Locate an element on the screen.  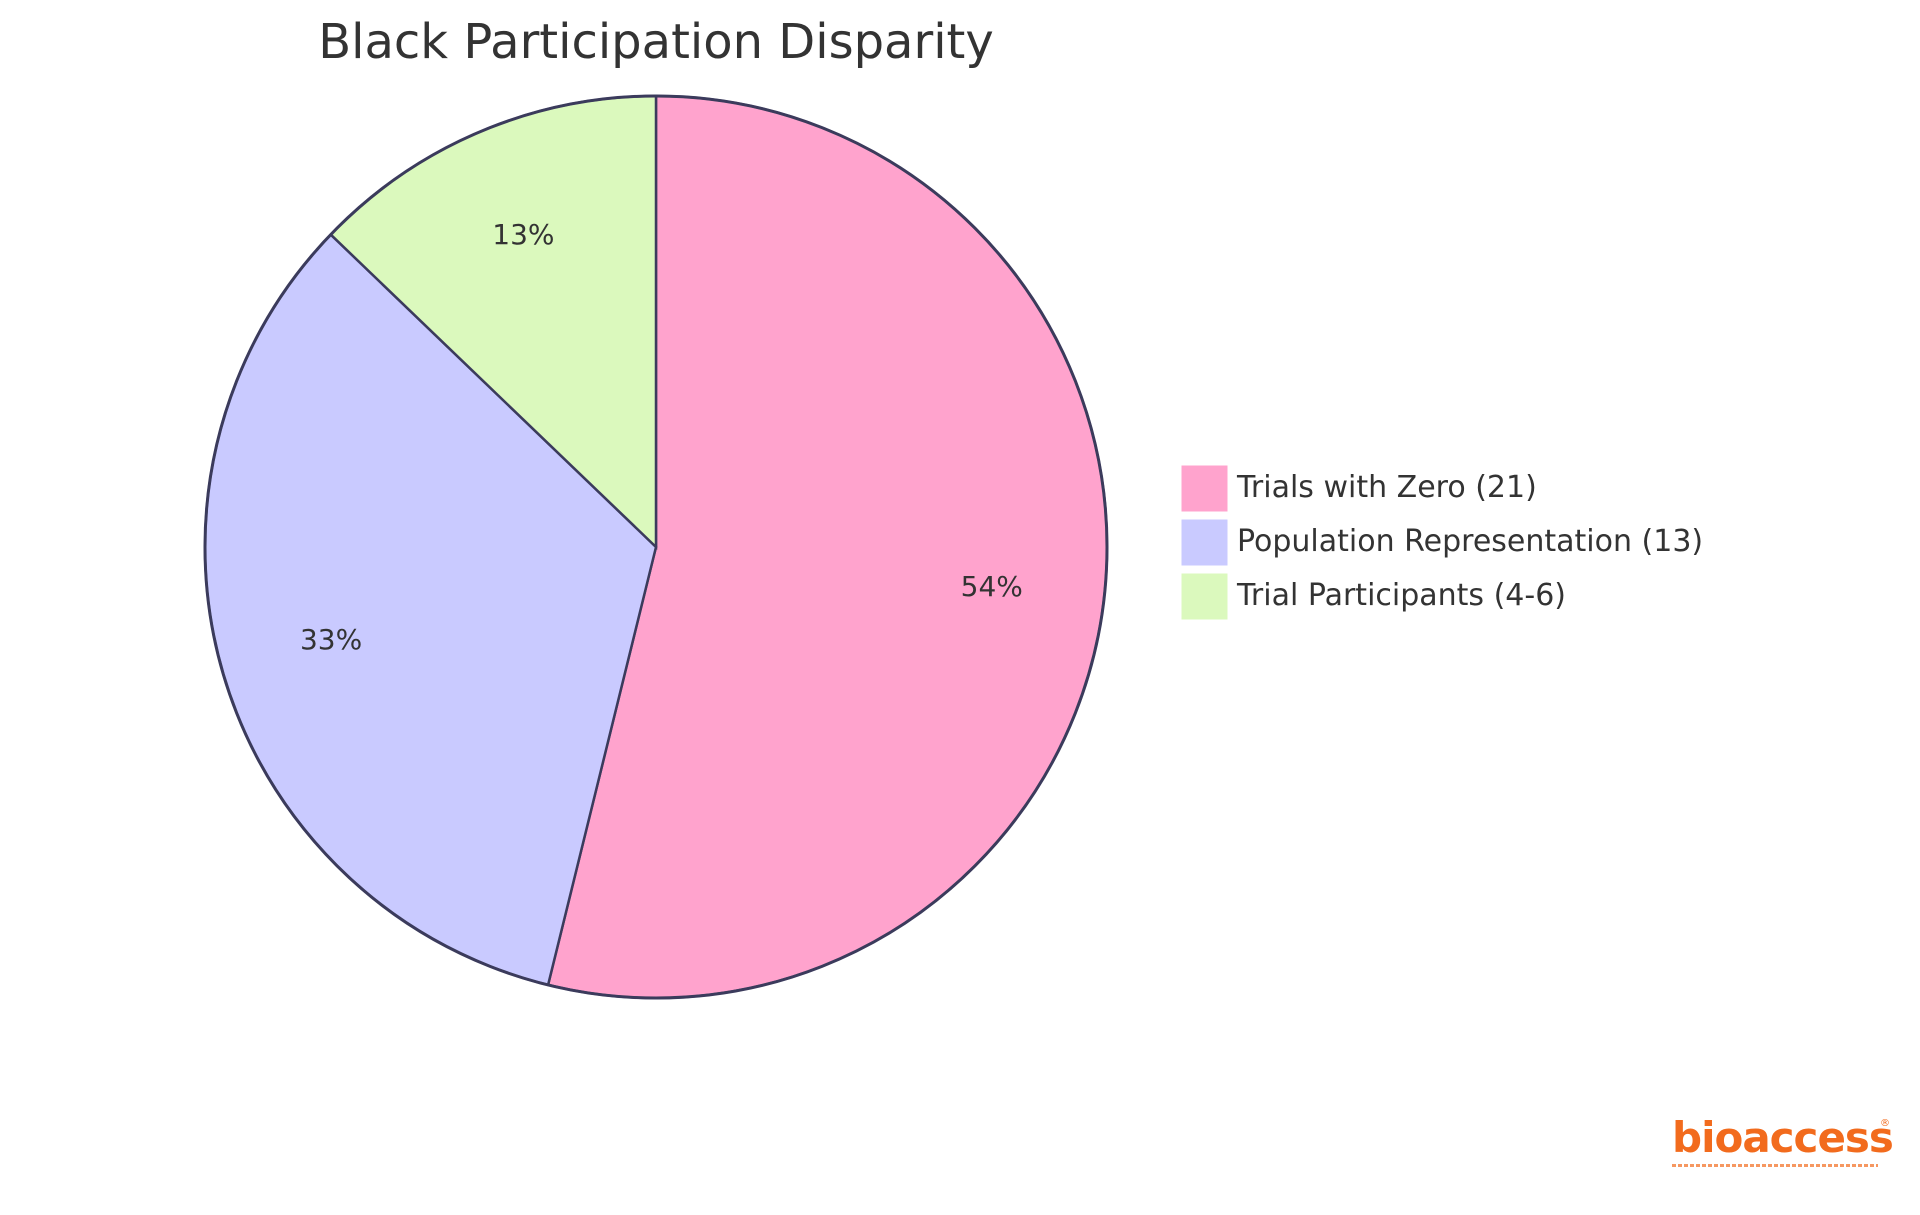
legend-label: Trials with Zero (21) is located at coordinates (1386, 487).